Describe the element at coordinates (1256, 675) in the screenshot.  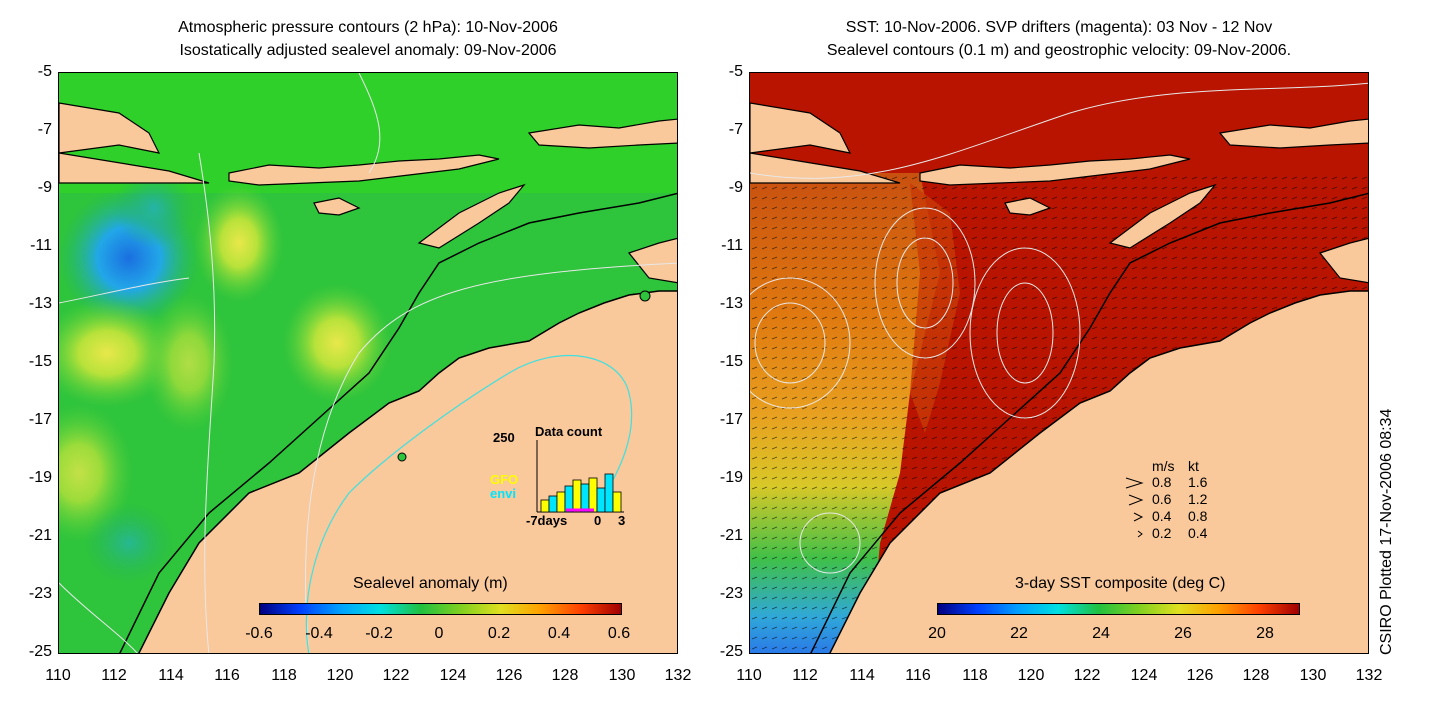
I see `right-x-tick: 128` at that location.